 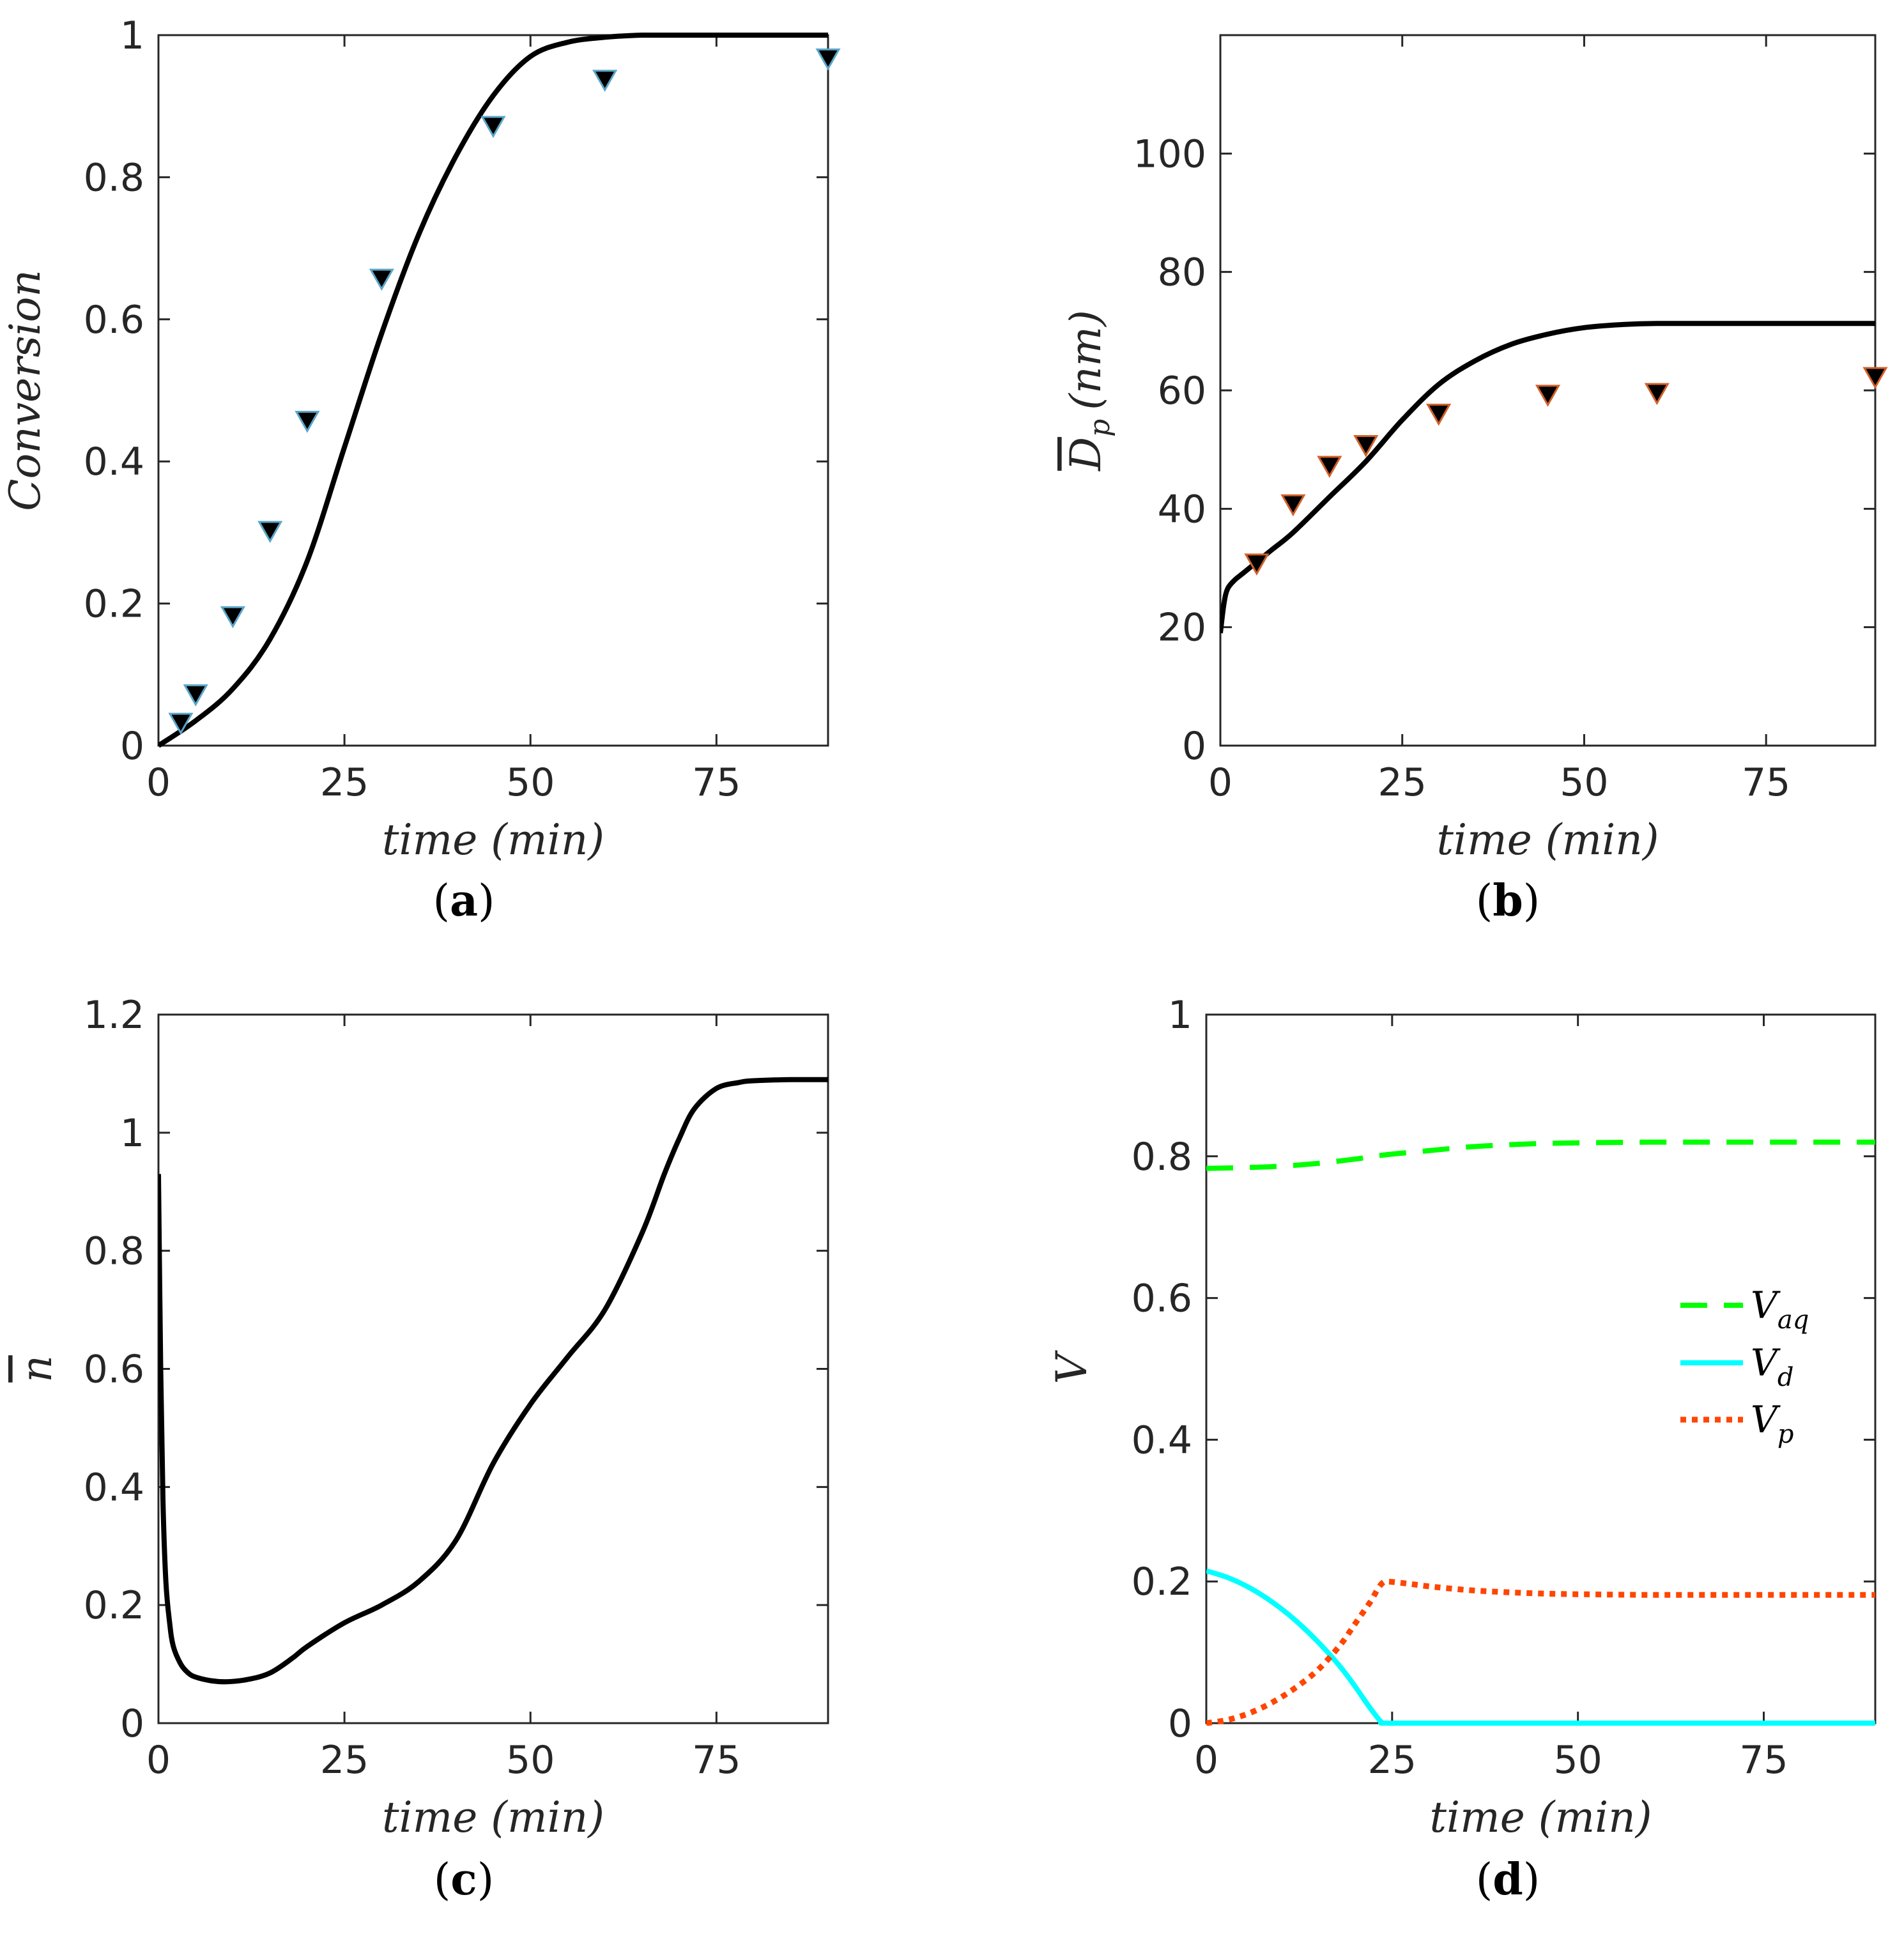 I want to click on series-line-v-aq, so click(x=1541, y=1155).